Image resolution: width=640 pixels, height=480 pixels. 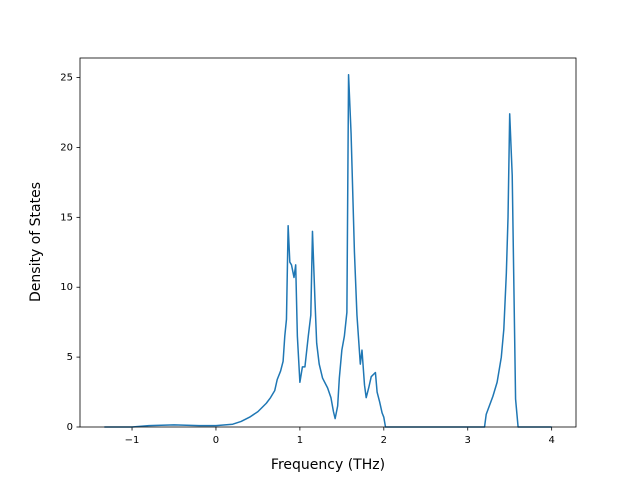 I want to click on y-axis-label: Density of States, so click(x=36, y=242).